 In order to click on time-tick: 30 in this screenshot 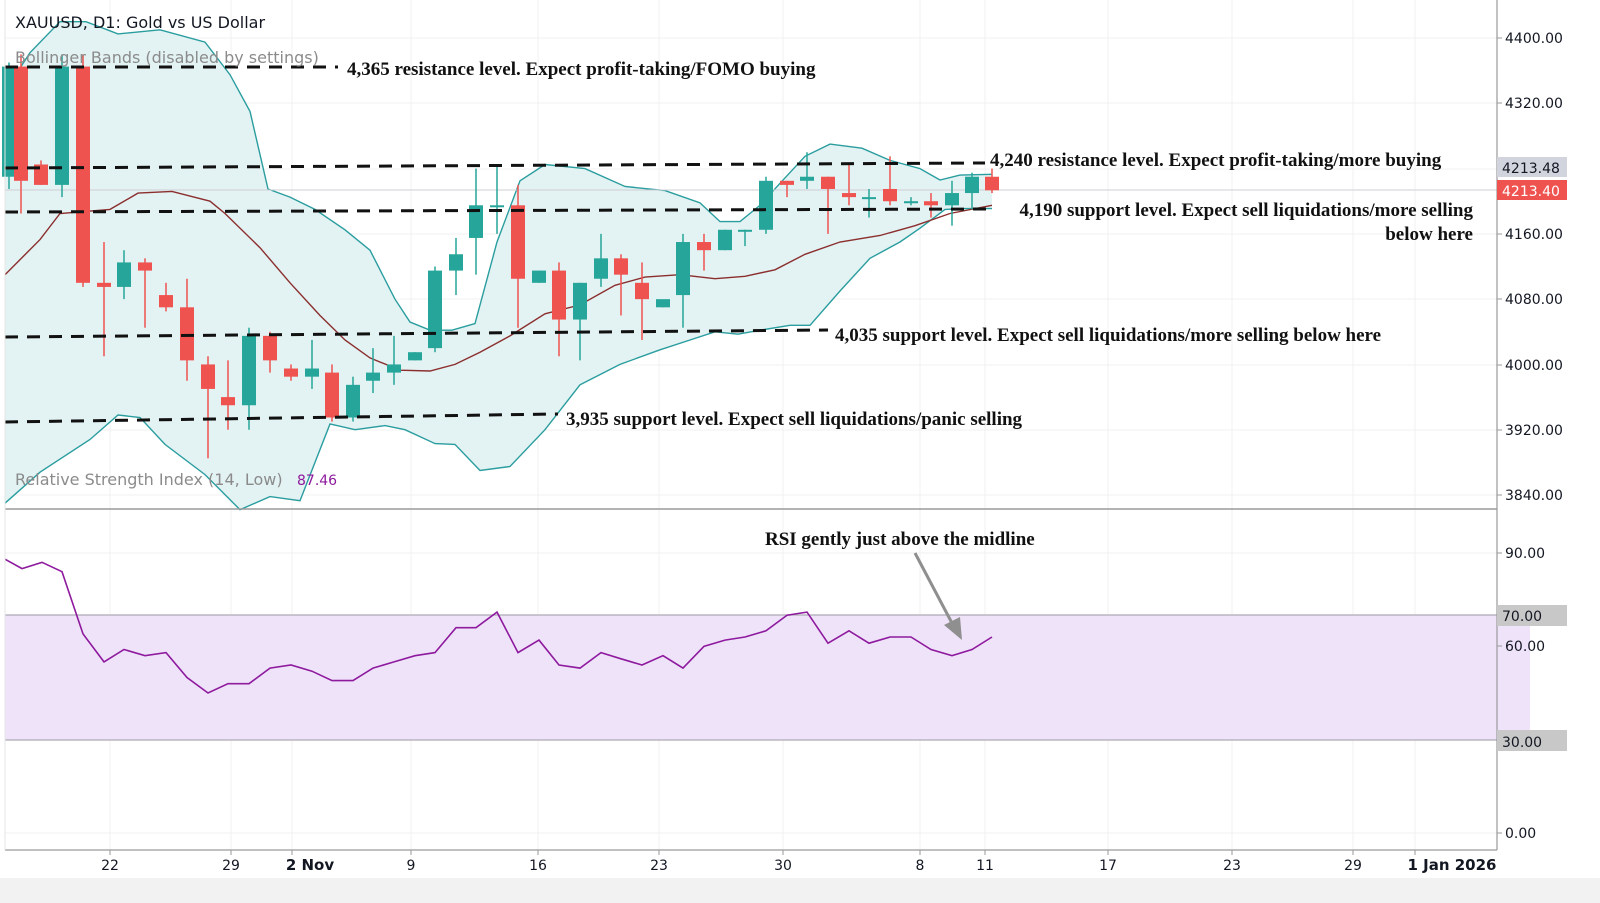, I will do `click(783, 866)`.